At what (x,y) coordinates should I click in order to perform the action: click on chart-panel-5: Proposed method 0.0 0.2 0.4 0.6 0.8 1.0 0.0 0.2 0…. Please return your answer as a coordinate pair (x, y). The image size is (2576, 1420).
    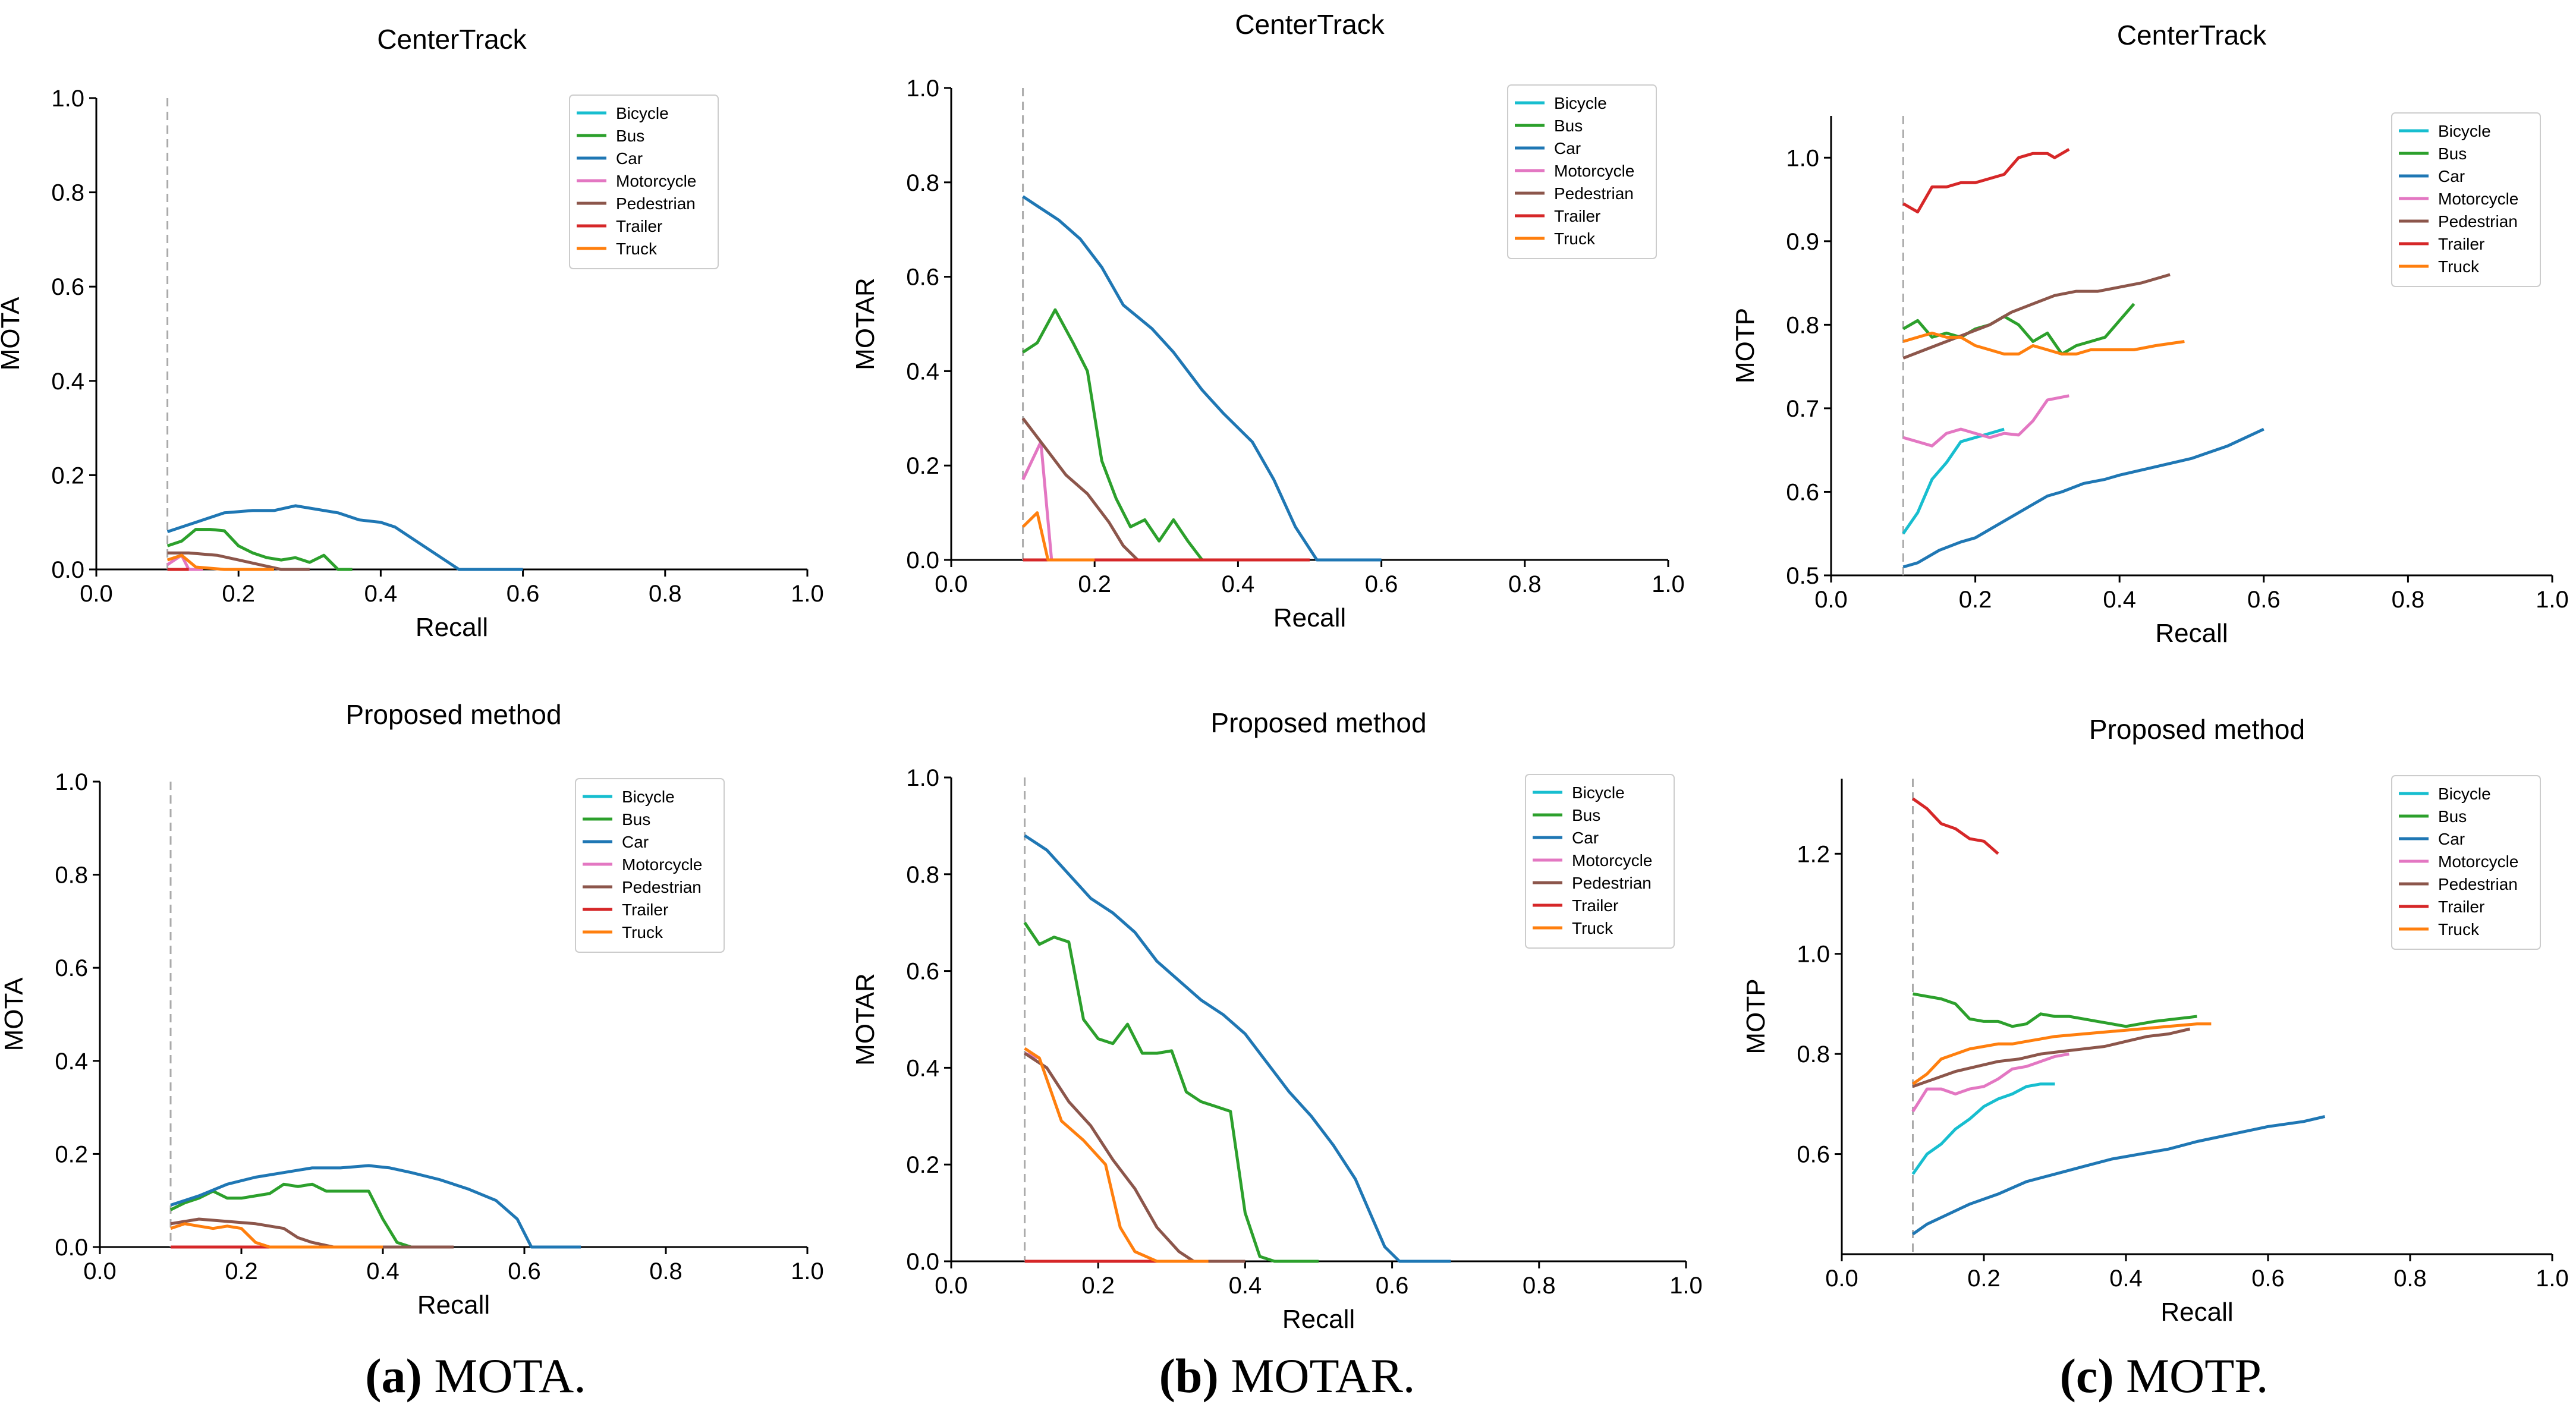
    Looking at the image, I should click on (1277, 1020).